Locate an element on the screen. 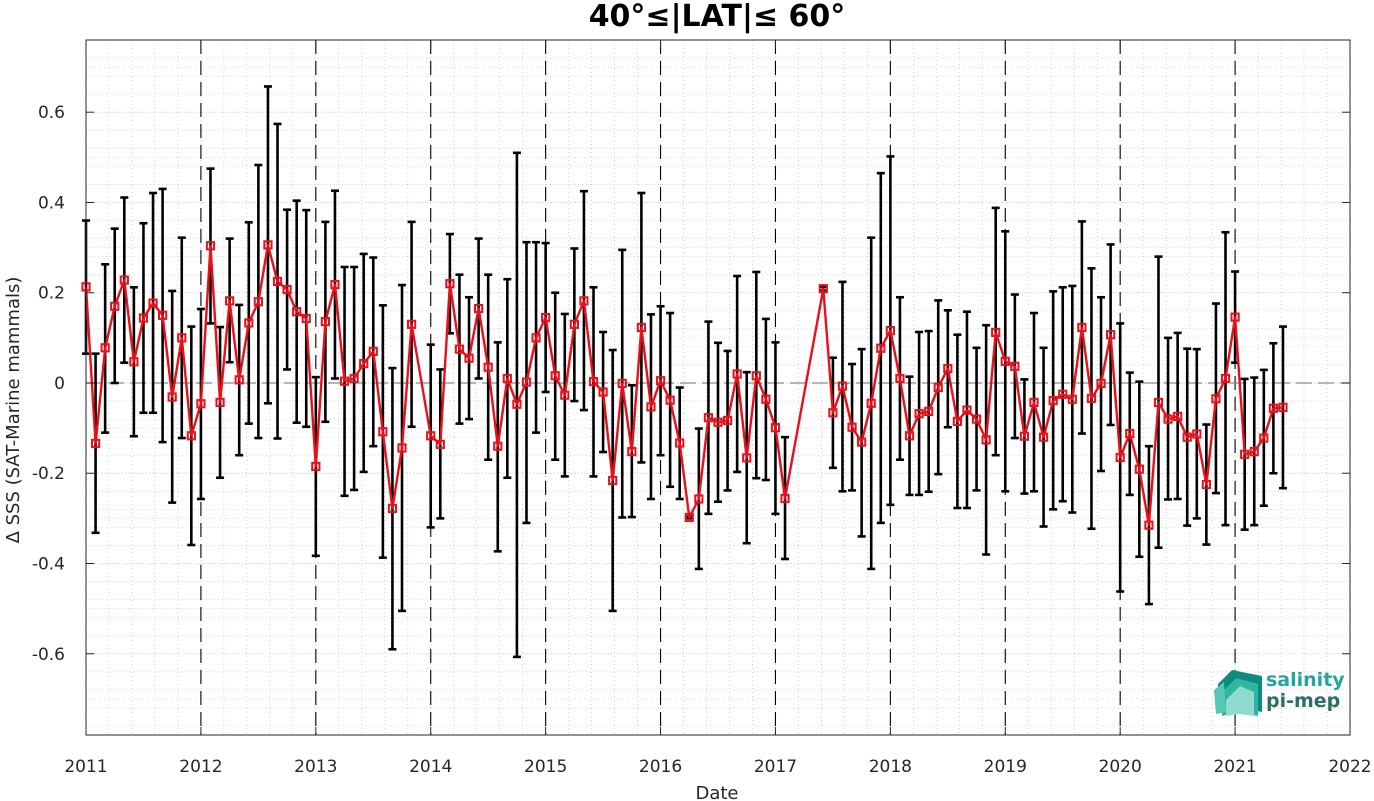  y-tick-label: 0.6 is located at coordinates (51, 113).